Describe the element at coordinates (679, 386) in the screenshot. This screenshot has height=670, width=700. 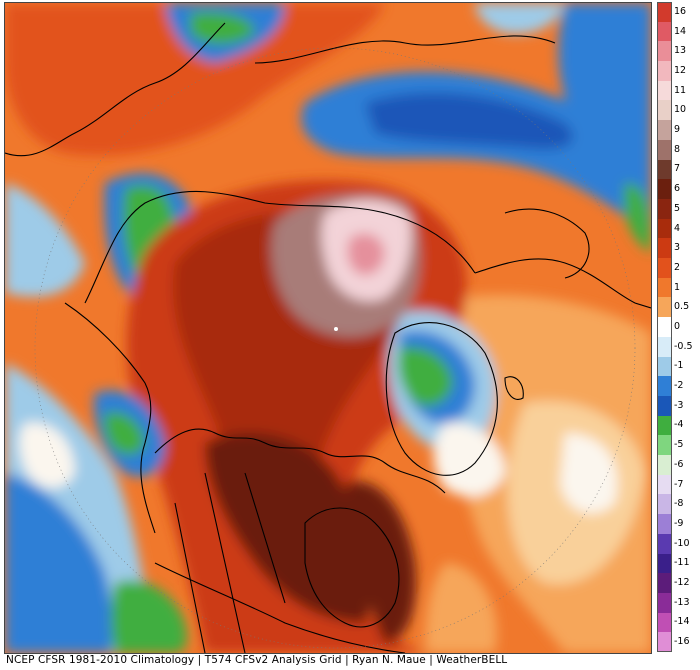
I see `colorbar-label: -2` at that location.